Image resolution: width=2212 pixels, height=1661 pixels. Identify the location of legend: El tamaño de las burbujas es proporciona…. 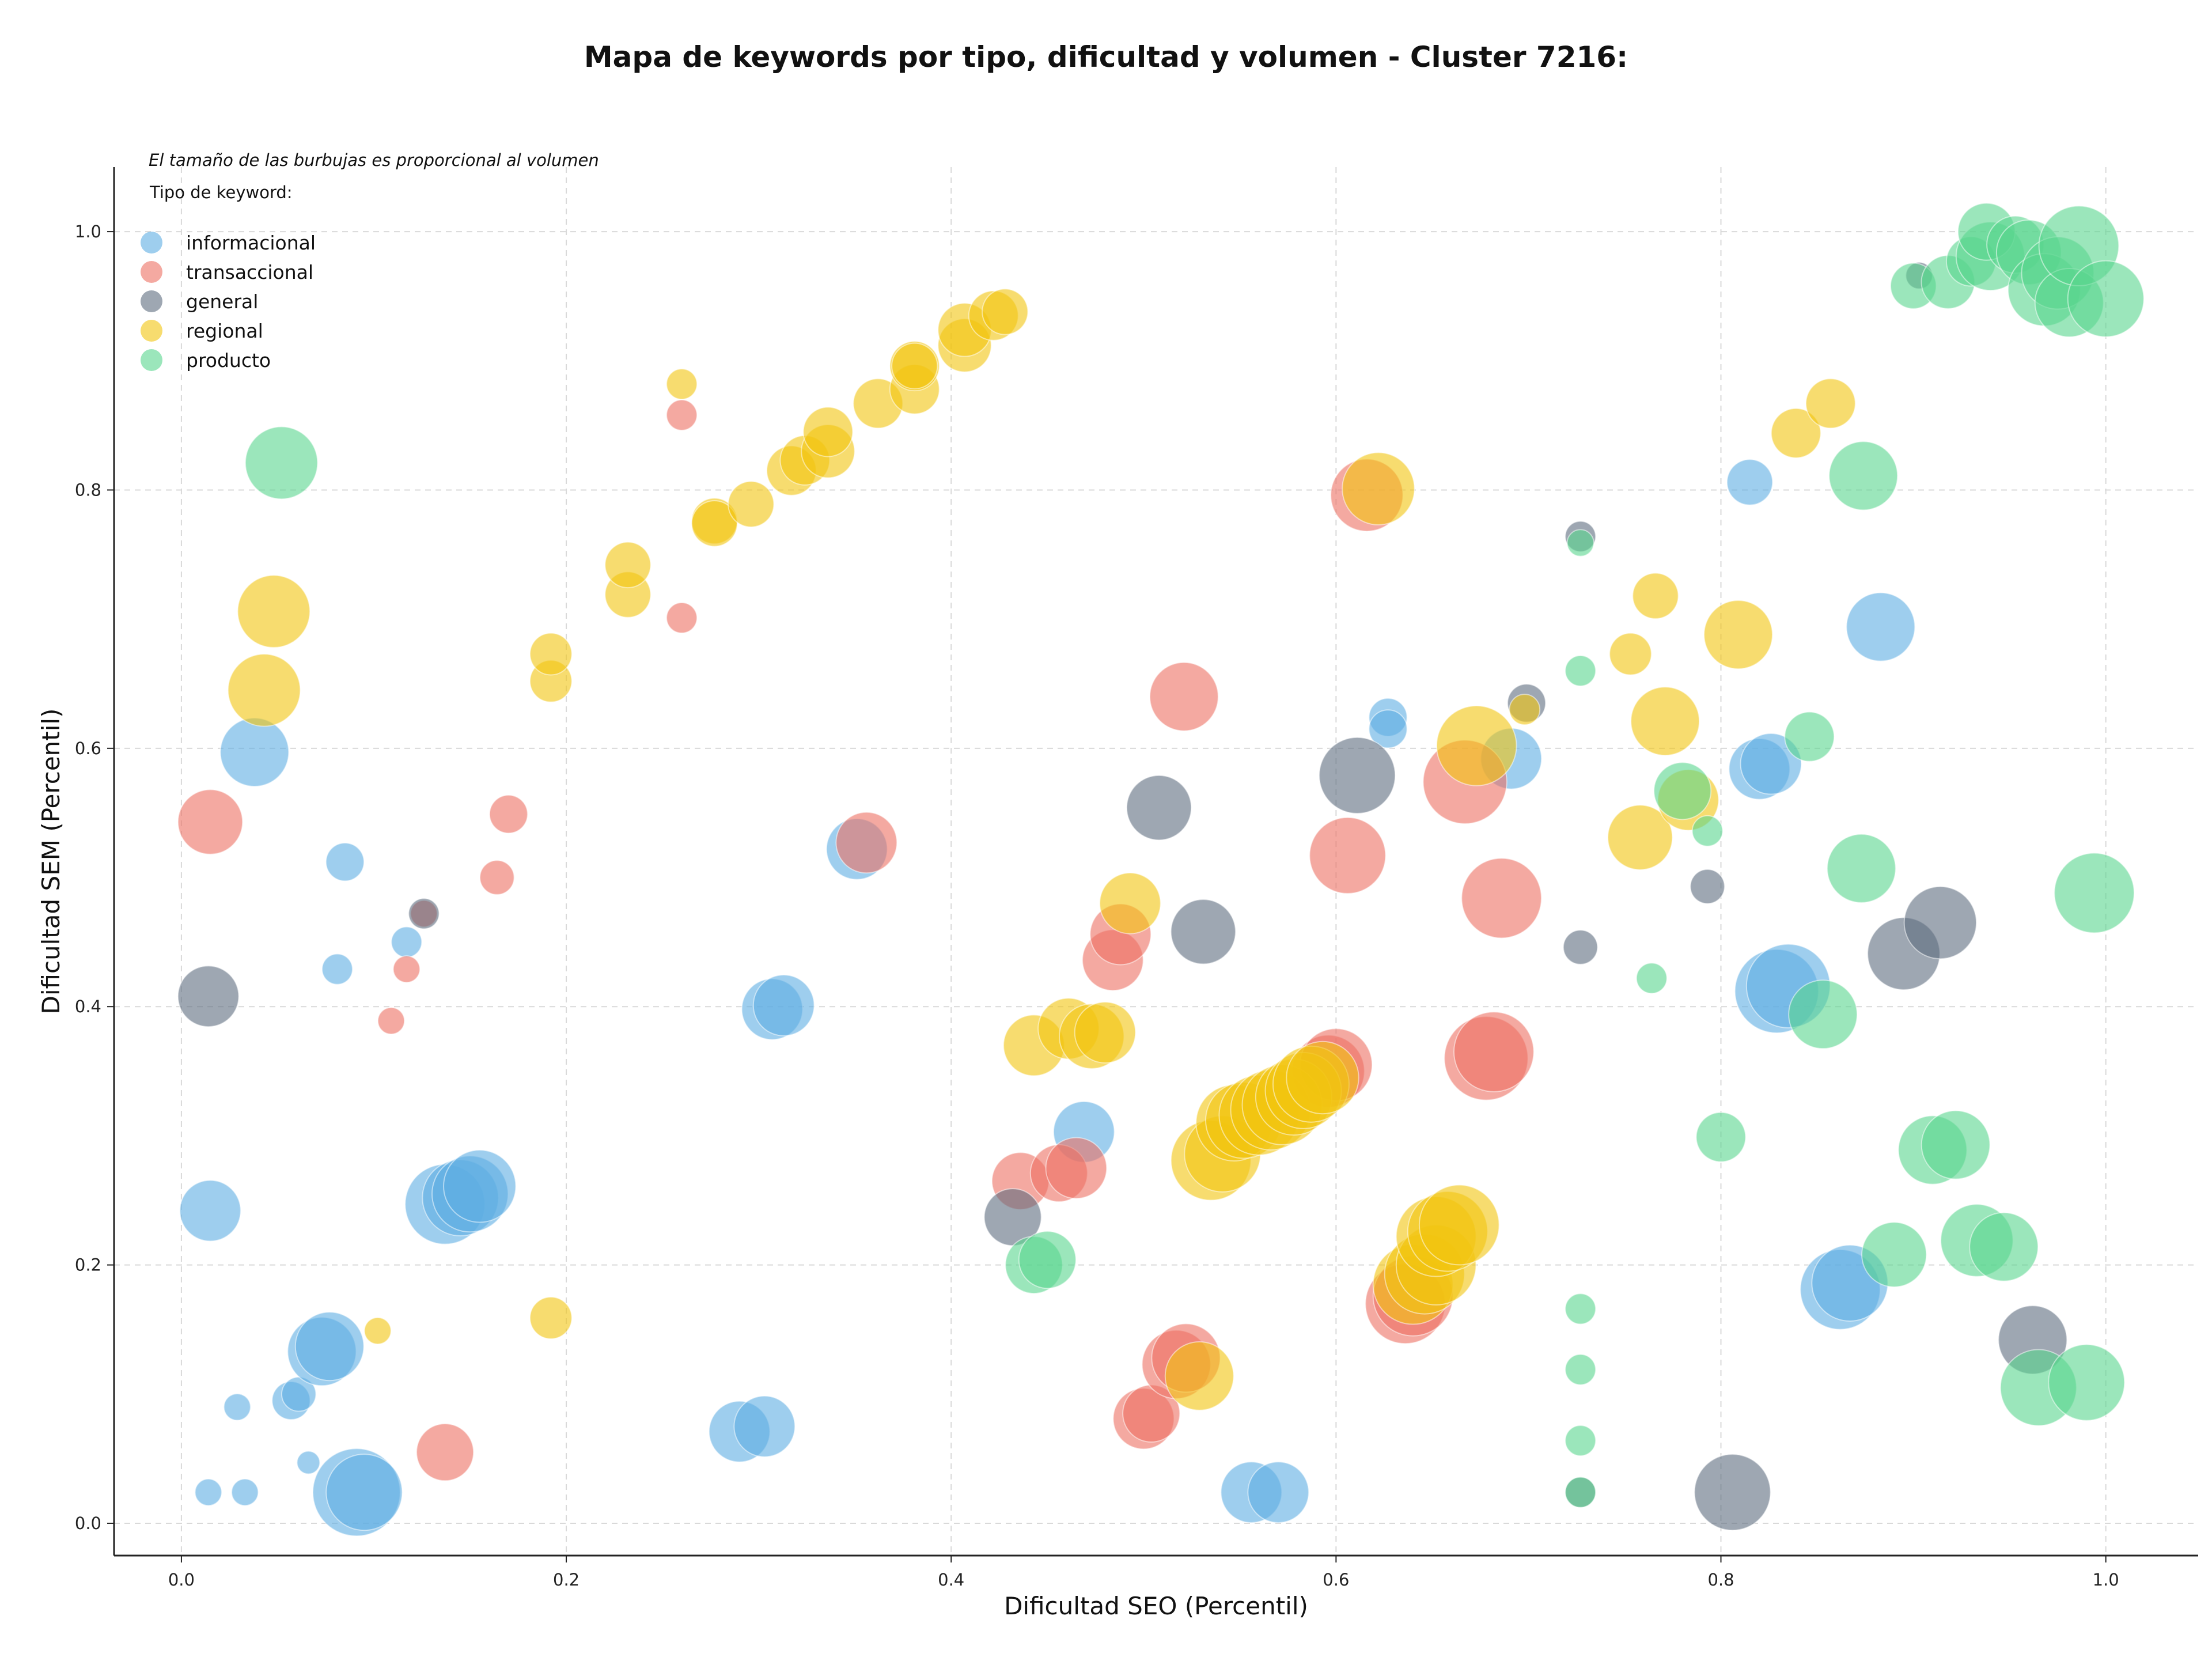
(370, 261).